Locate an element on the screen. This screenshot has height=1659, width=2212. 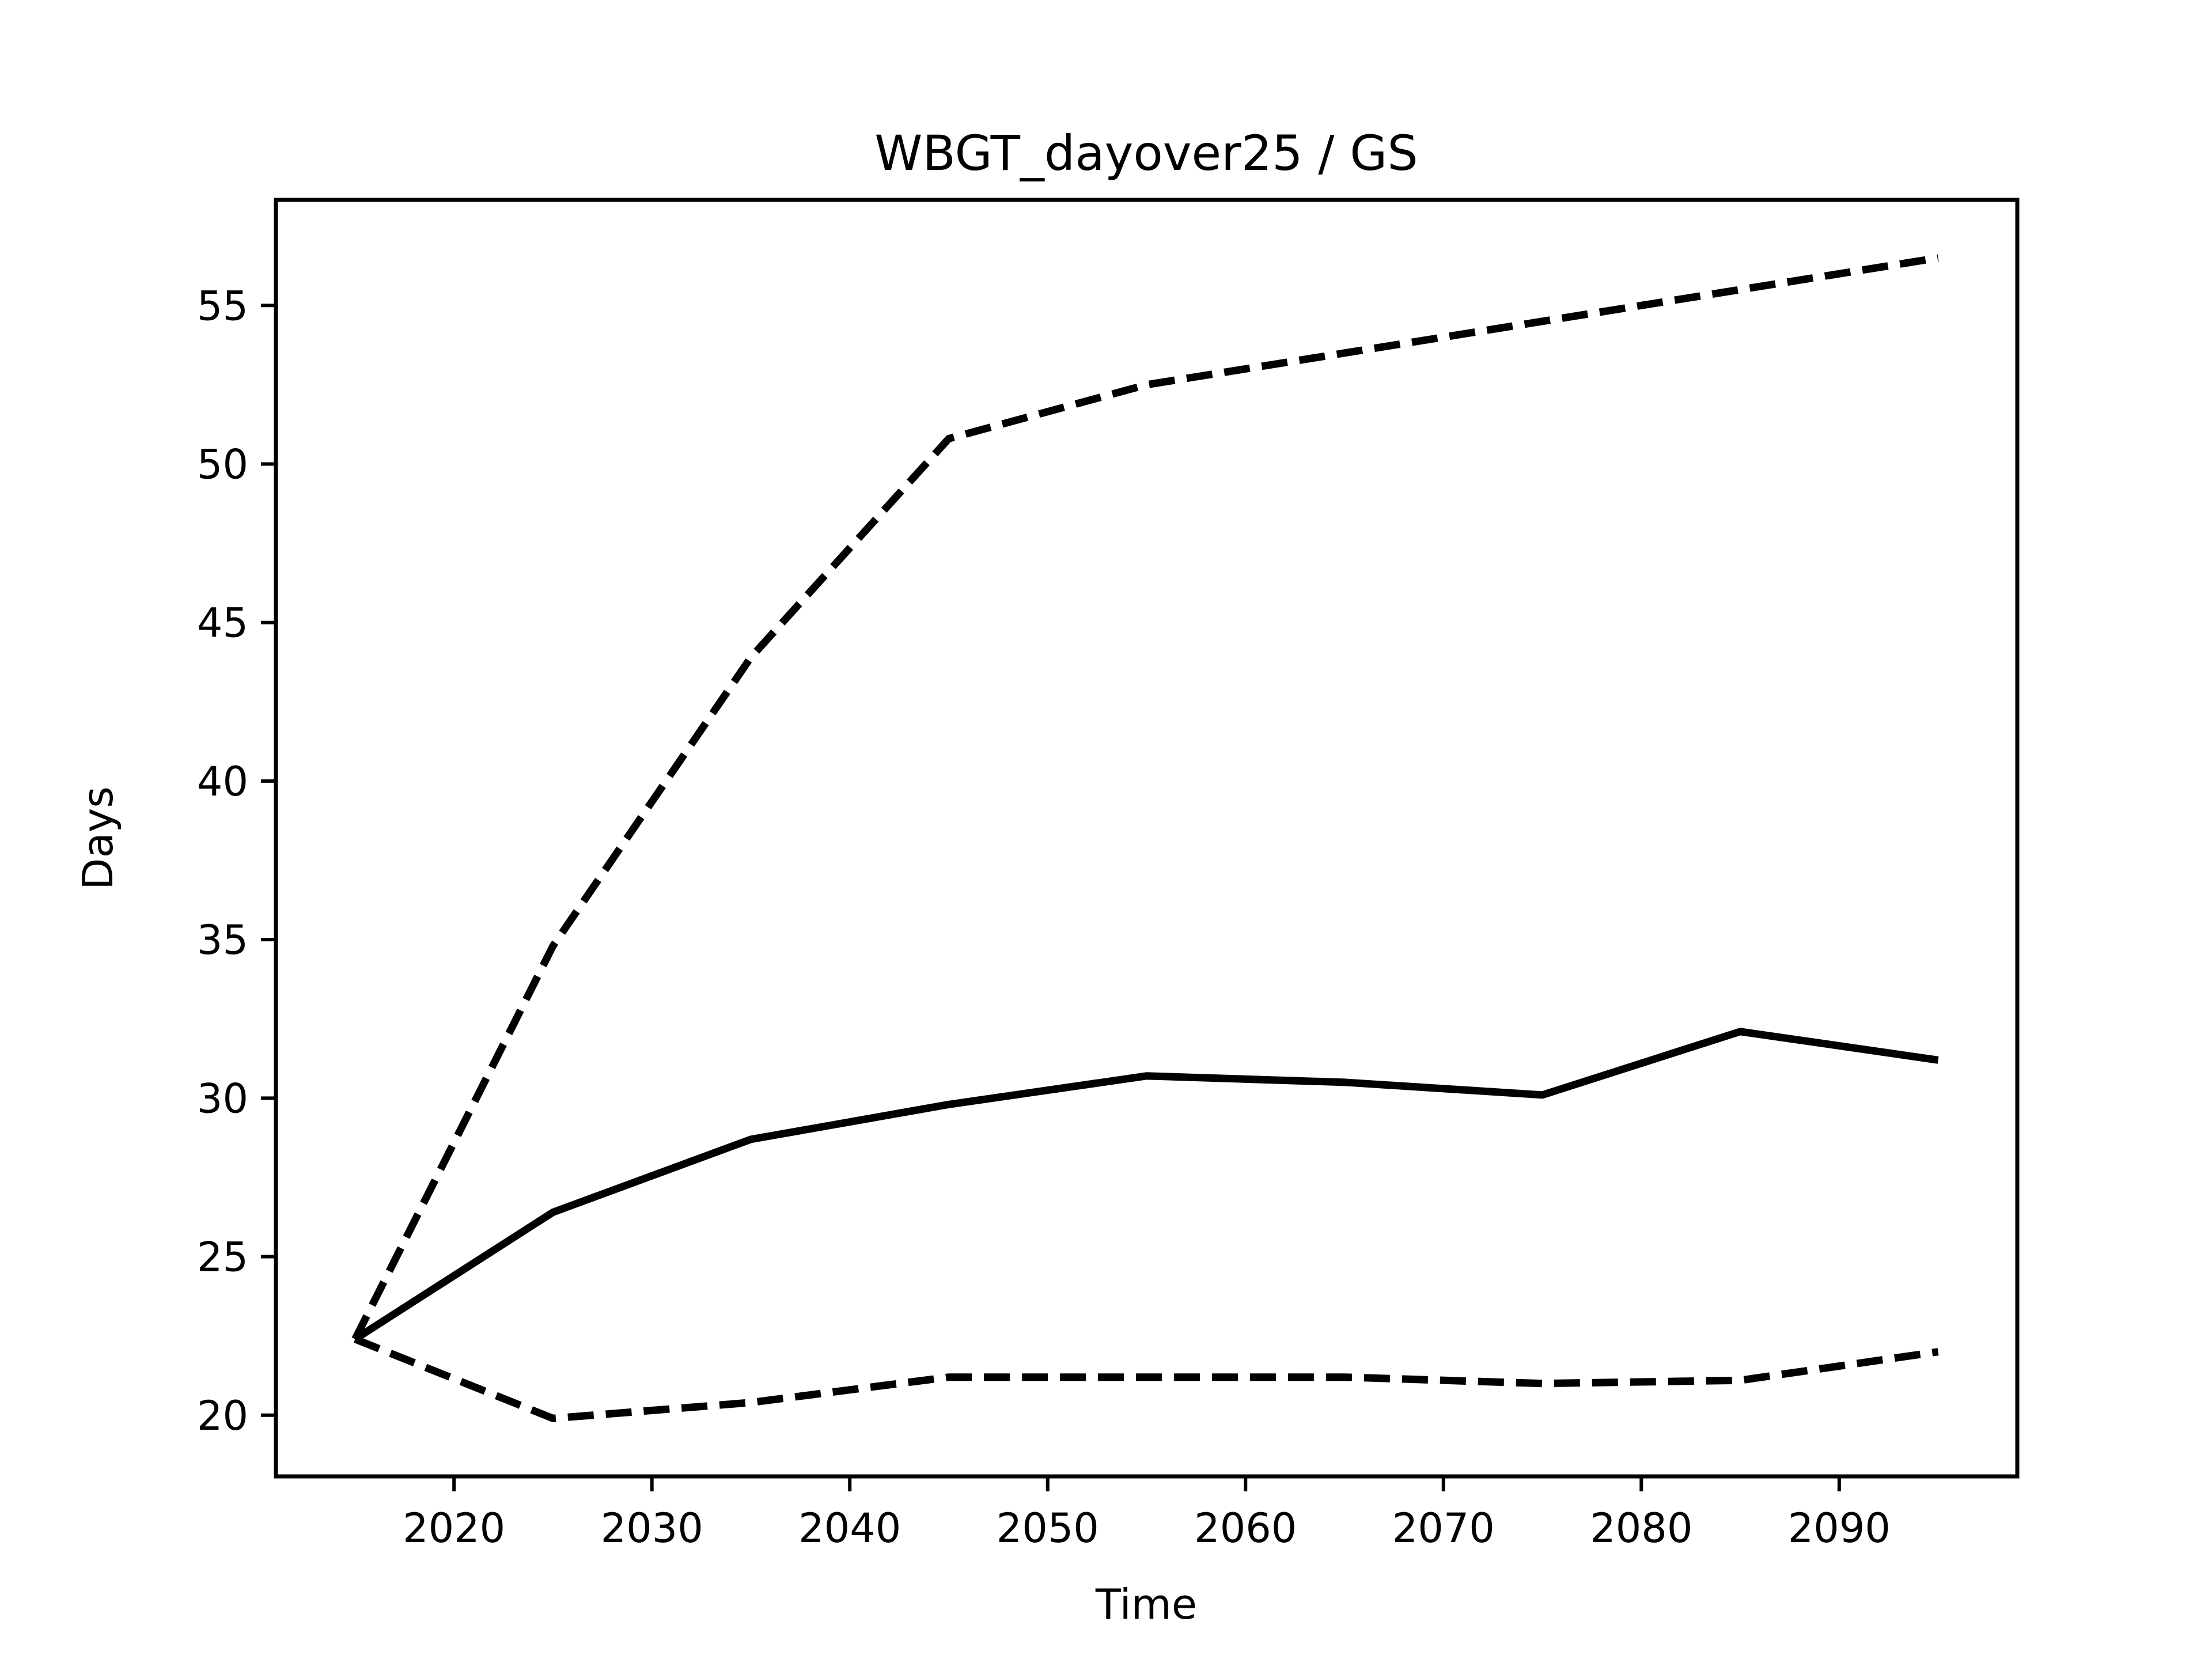
y-axis-label: Days is located at coordinates (98, 838).